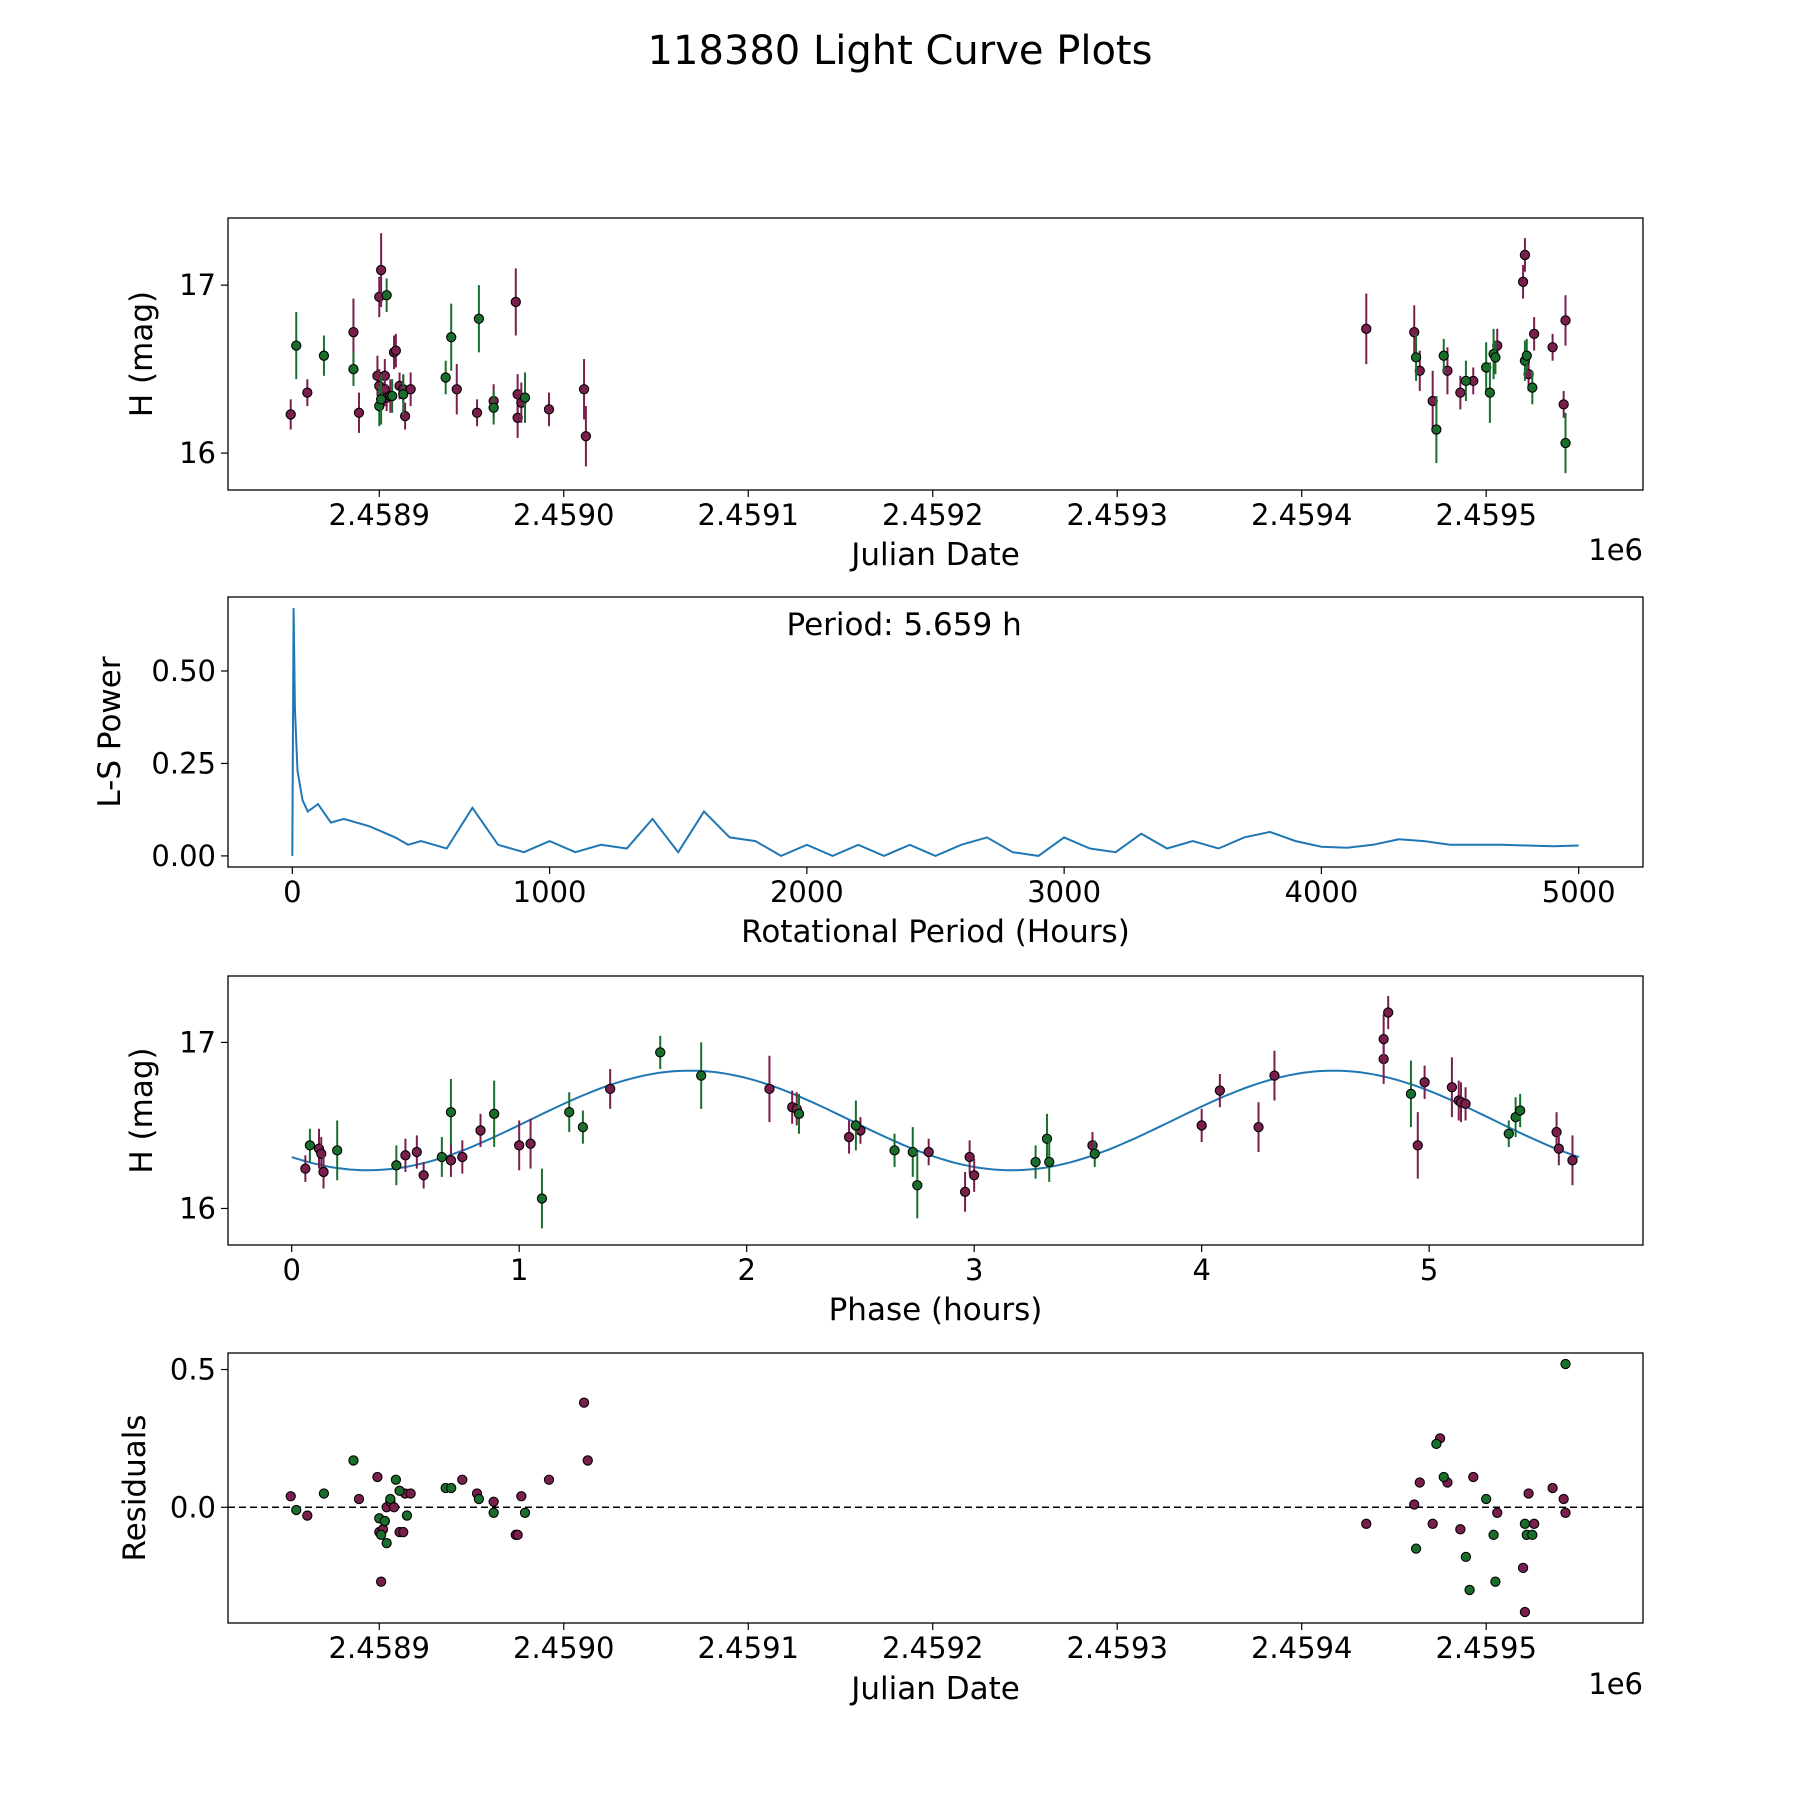  I want to click on phased-xtick-label: 3, so click(974, 1270).